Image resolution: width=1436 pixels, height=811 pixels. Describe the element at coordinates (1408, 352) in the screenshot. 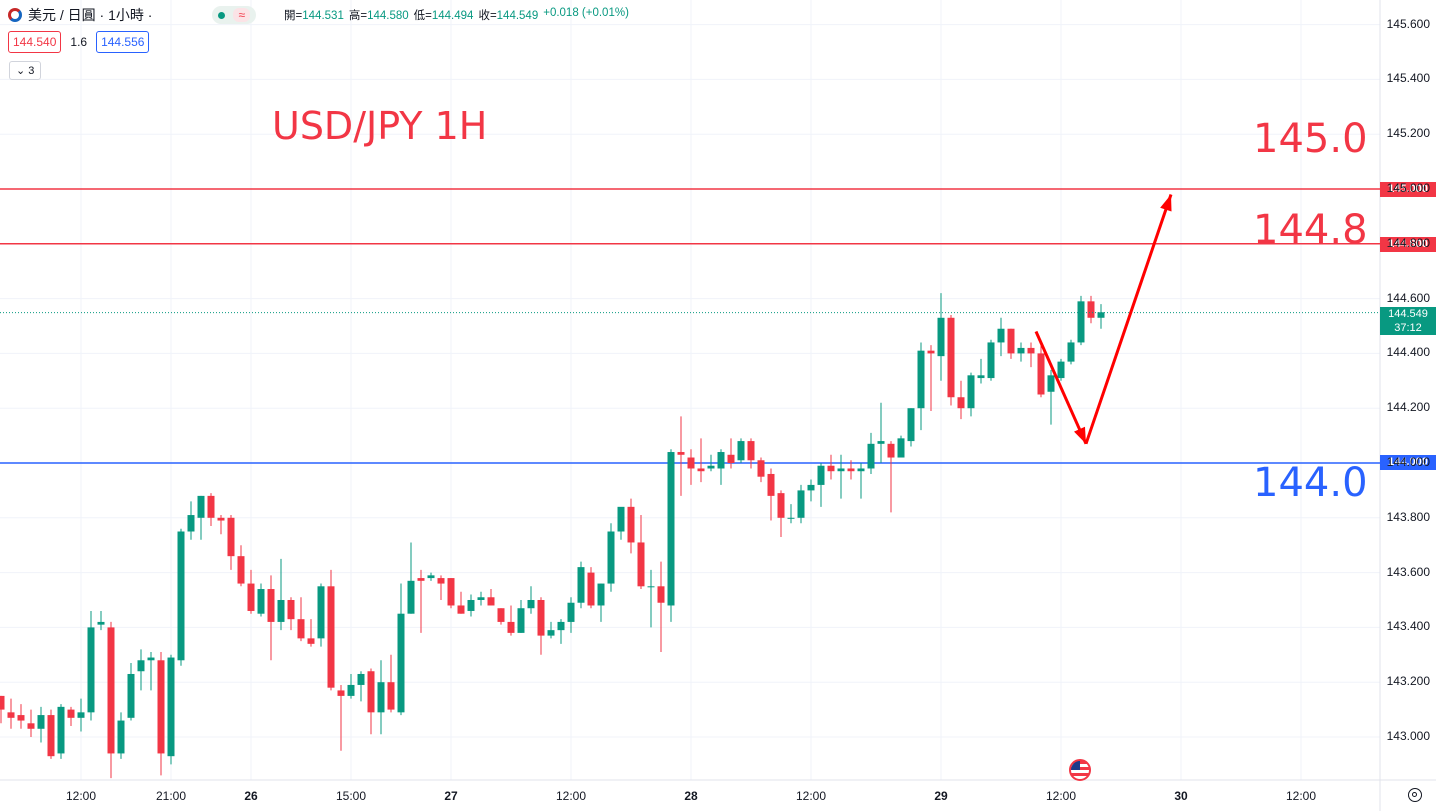

I see `price-tick-label: 144.400` at that location.